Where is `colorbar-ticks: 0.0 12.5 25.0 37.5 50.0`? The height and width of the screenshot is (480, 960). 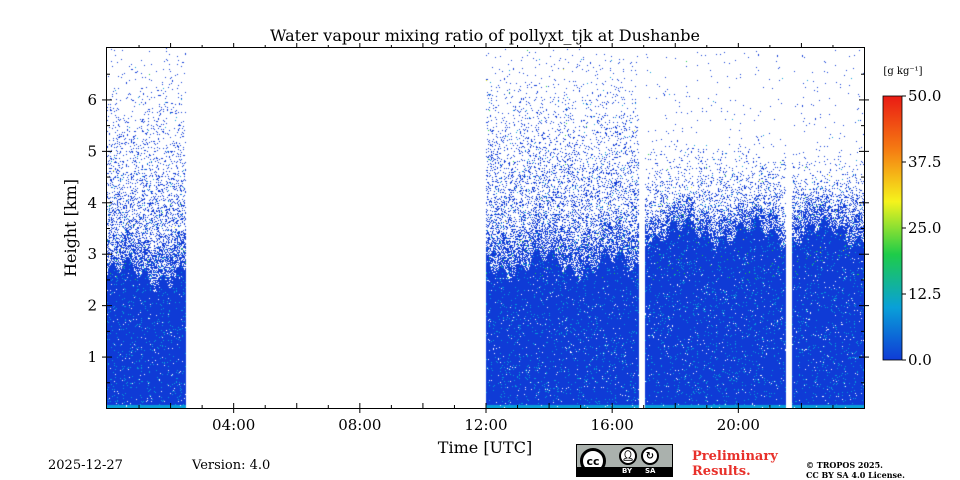
colorbar-ticks: 0.0 12.5 25.0 37.5 50.0 is located at coordinates (921, 228).